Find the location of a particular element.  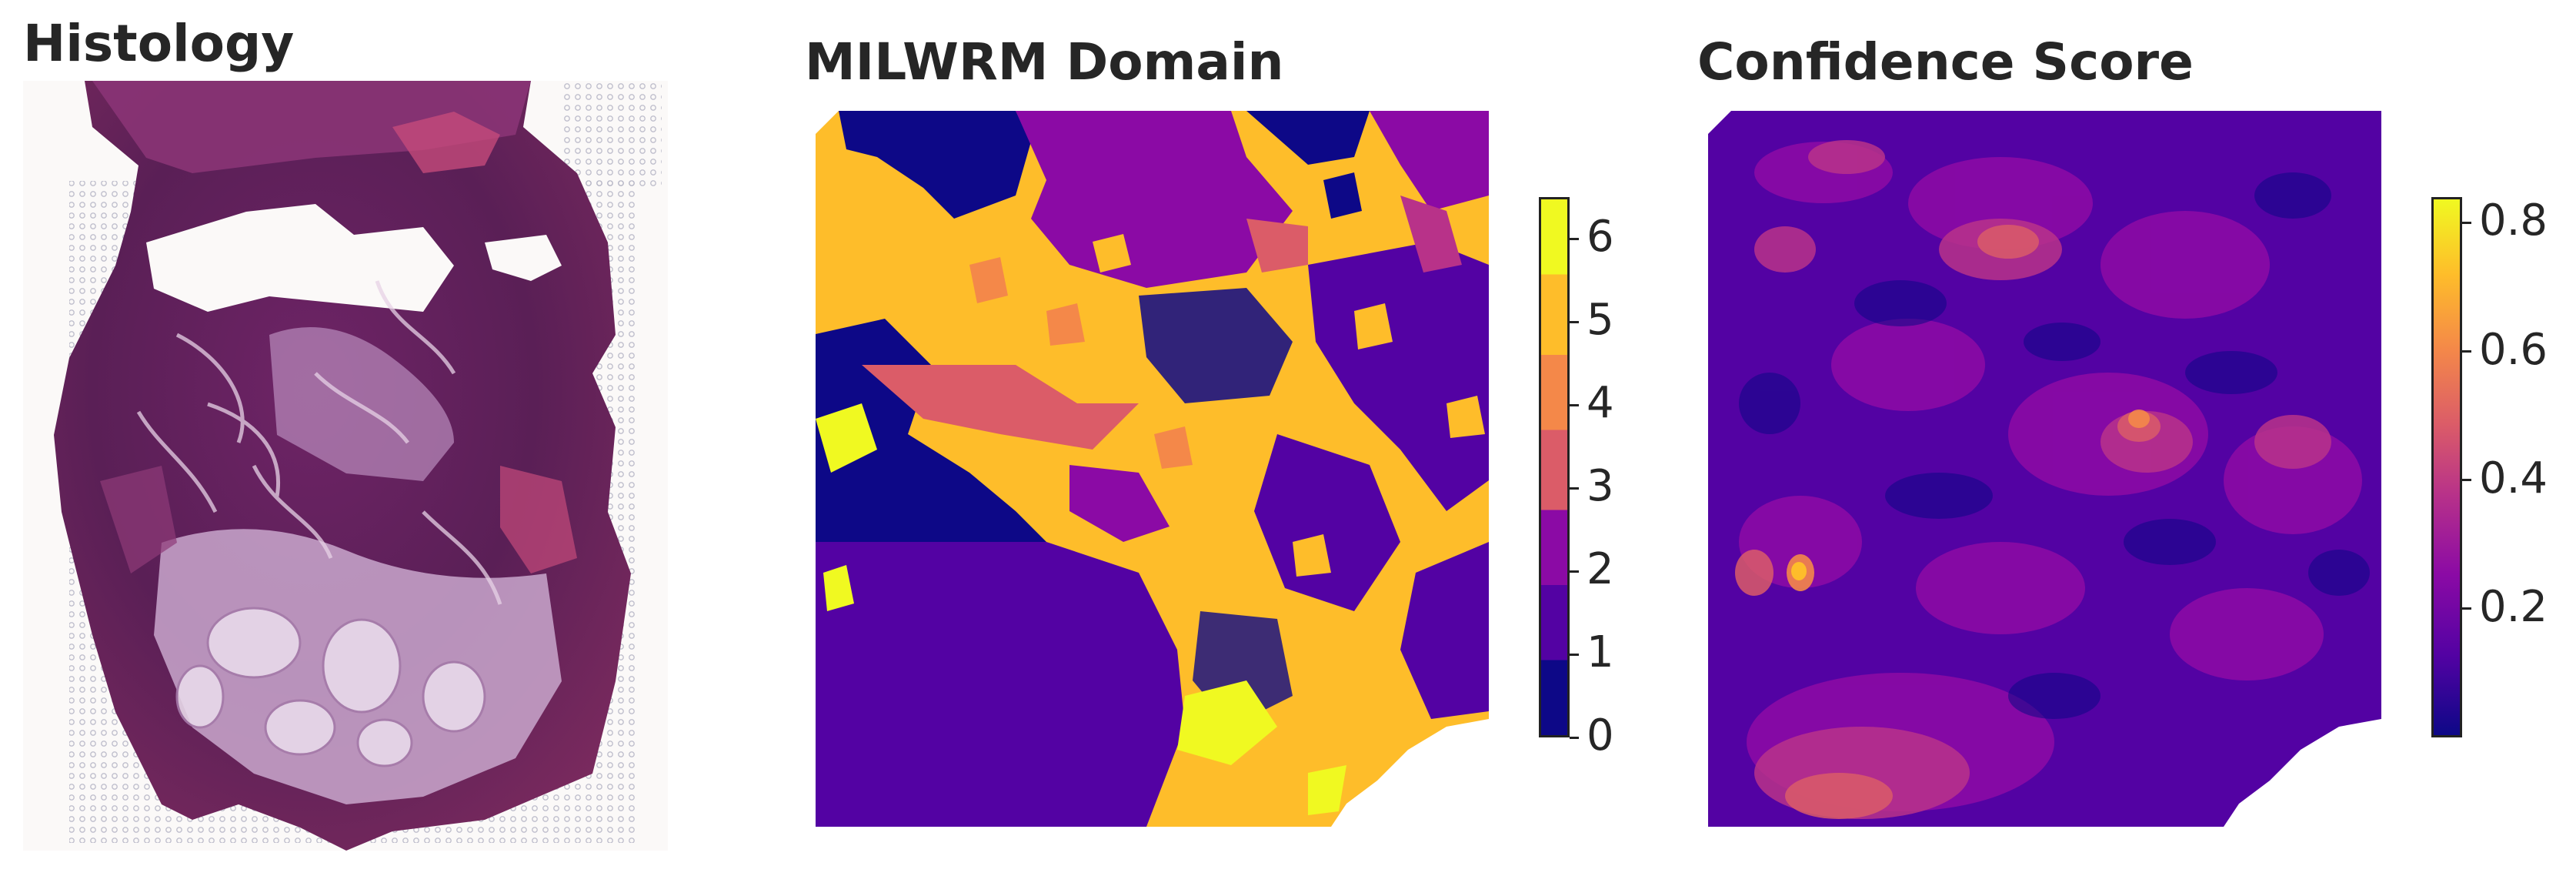

confidence-colorbar is located at coordinates (2446, 467).